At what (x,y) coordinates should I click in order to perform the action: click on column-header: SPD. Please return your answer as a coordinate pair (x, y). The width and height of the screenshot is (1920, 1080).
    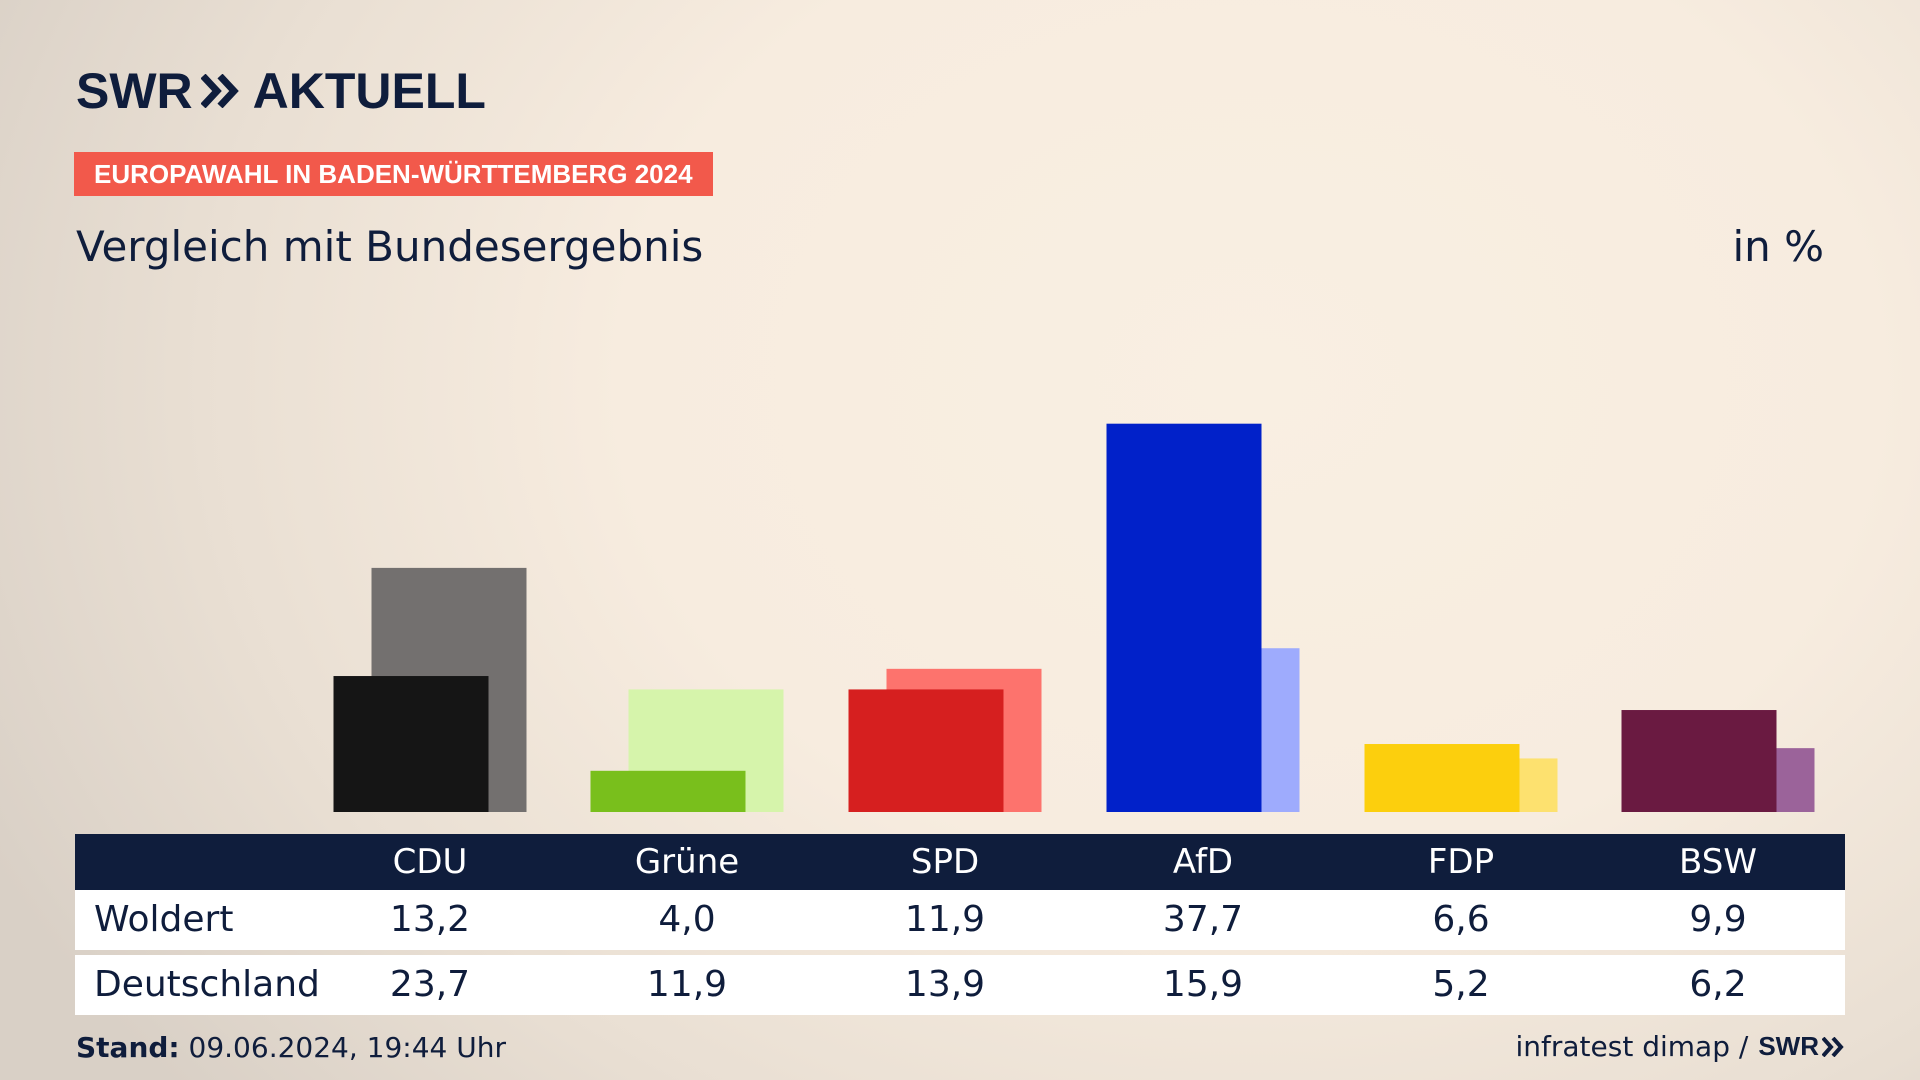
    Looking at the image, I should click on (945, 862).